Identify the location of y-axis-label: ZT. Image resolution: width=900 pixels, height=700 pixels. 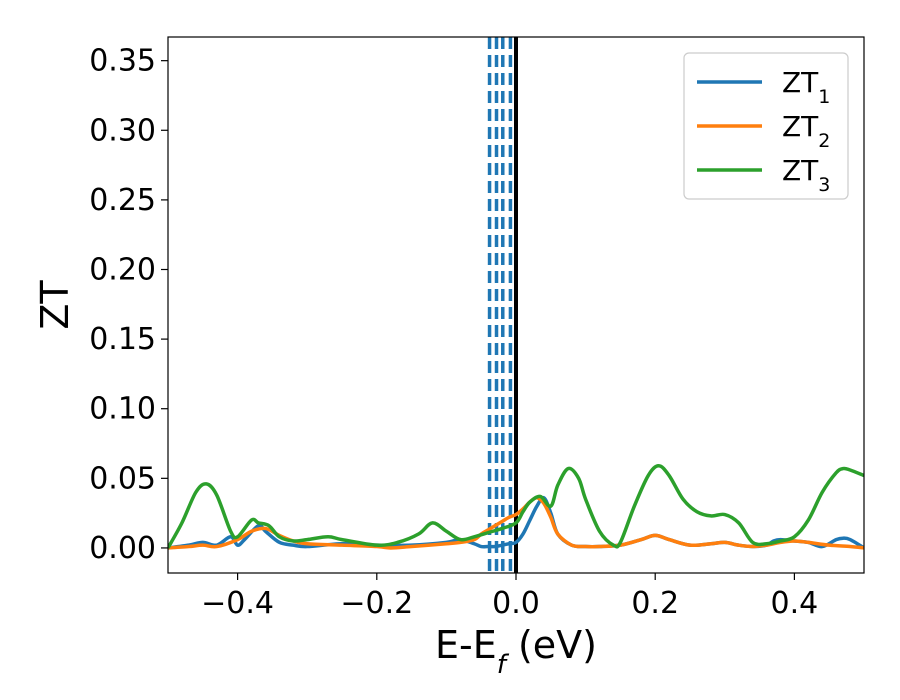
(55, 305).